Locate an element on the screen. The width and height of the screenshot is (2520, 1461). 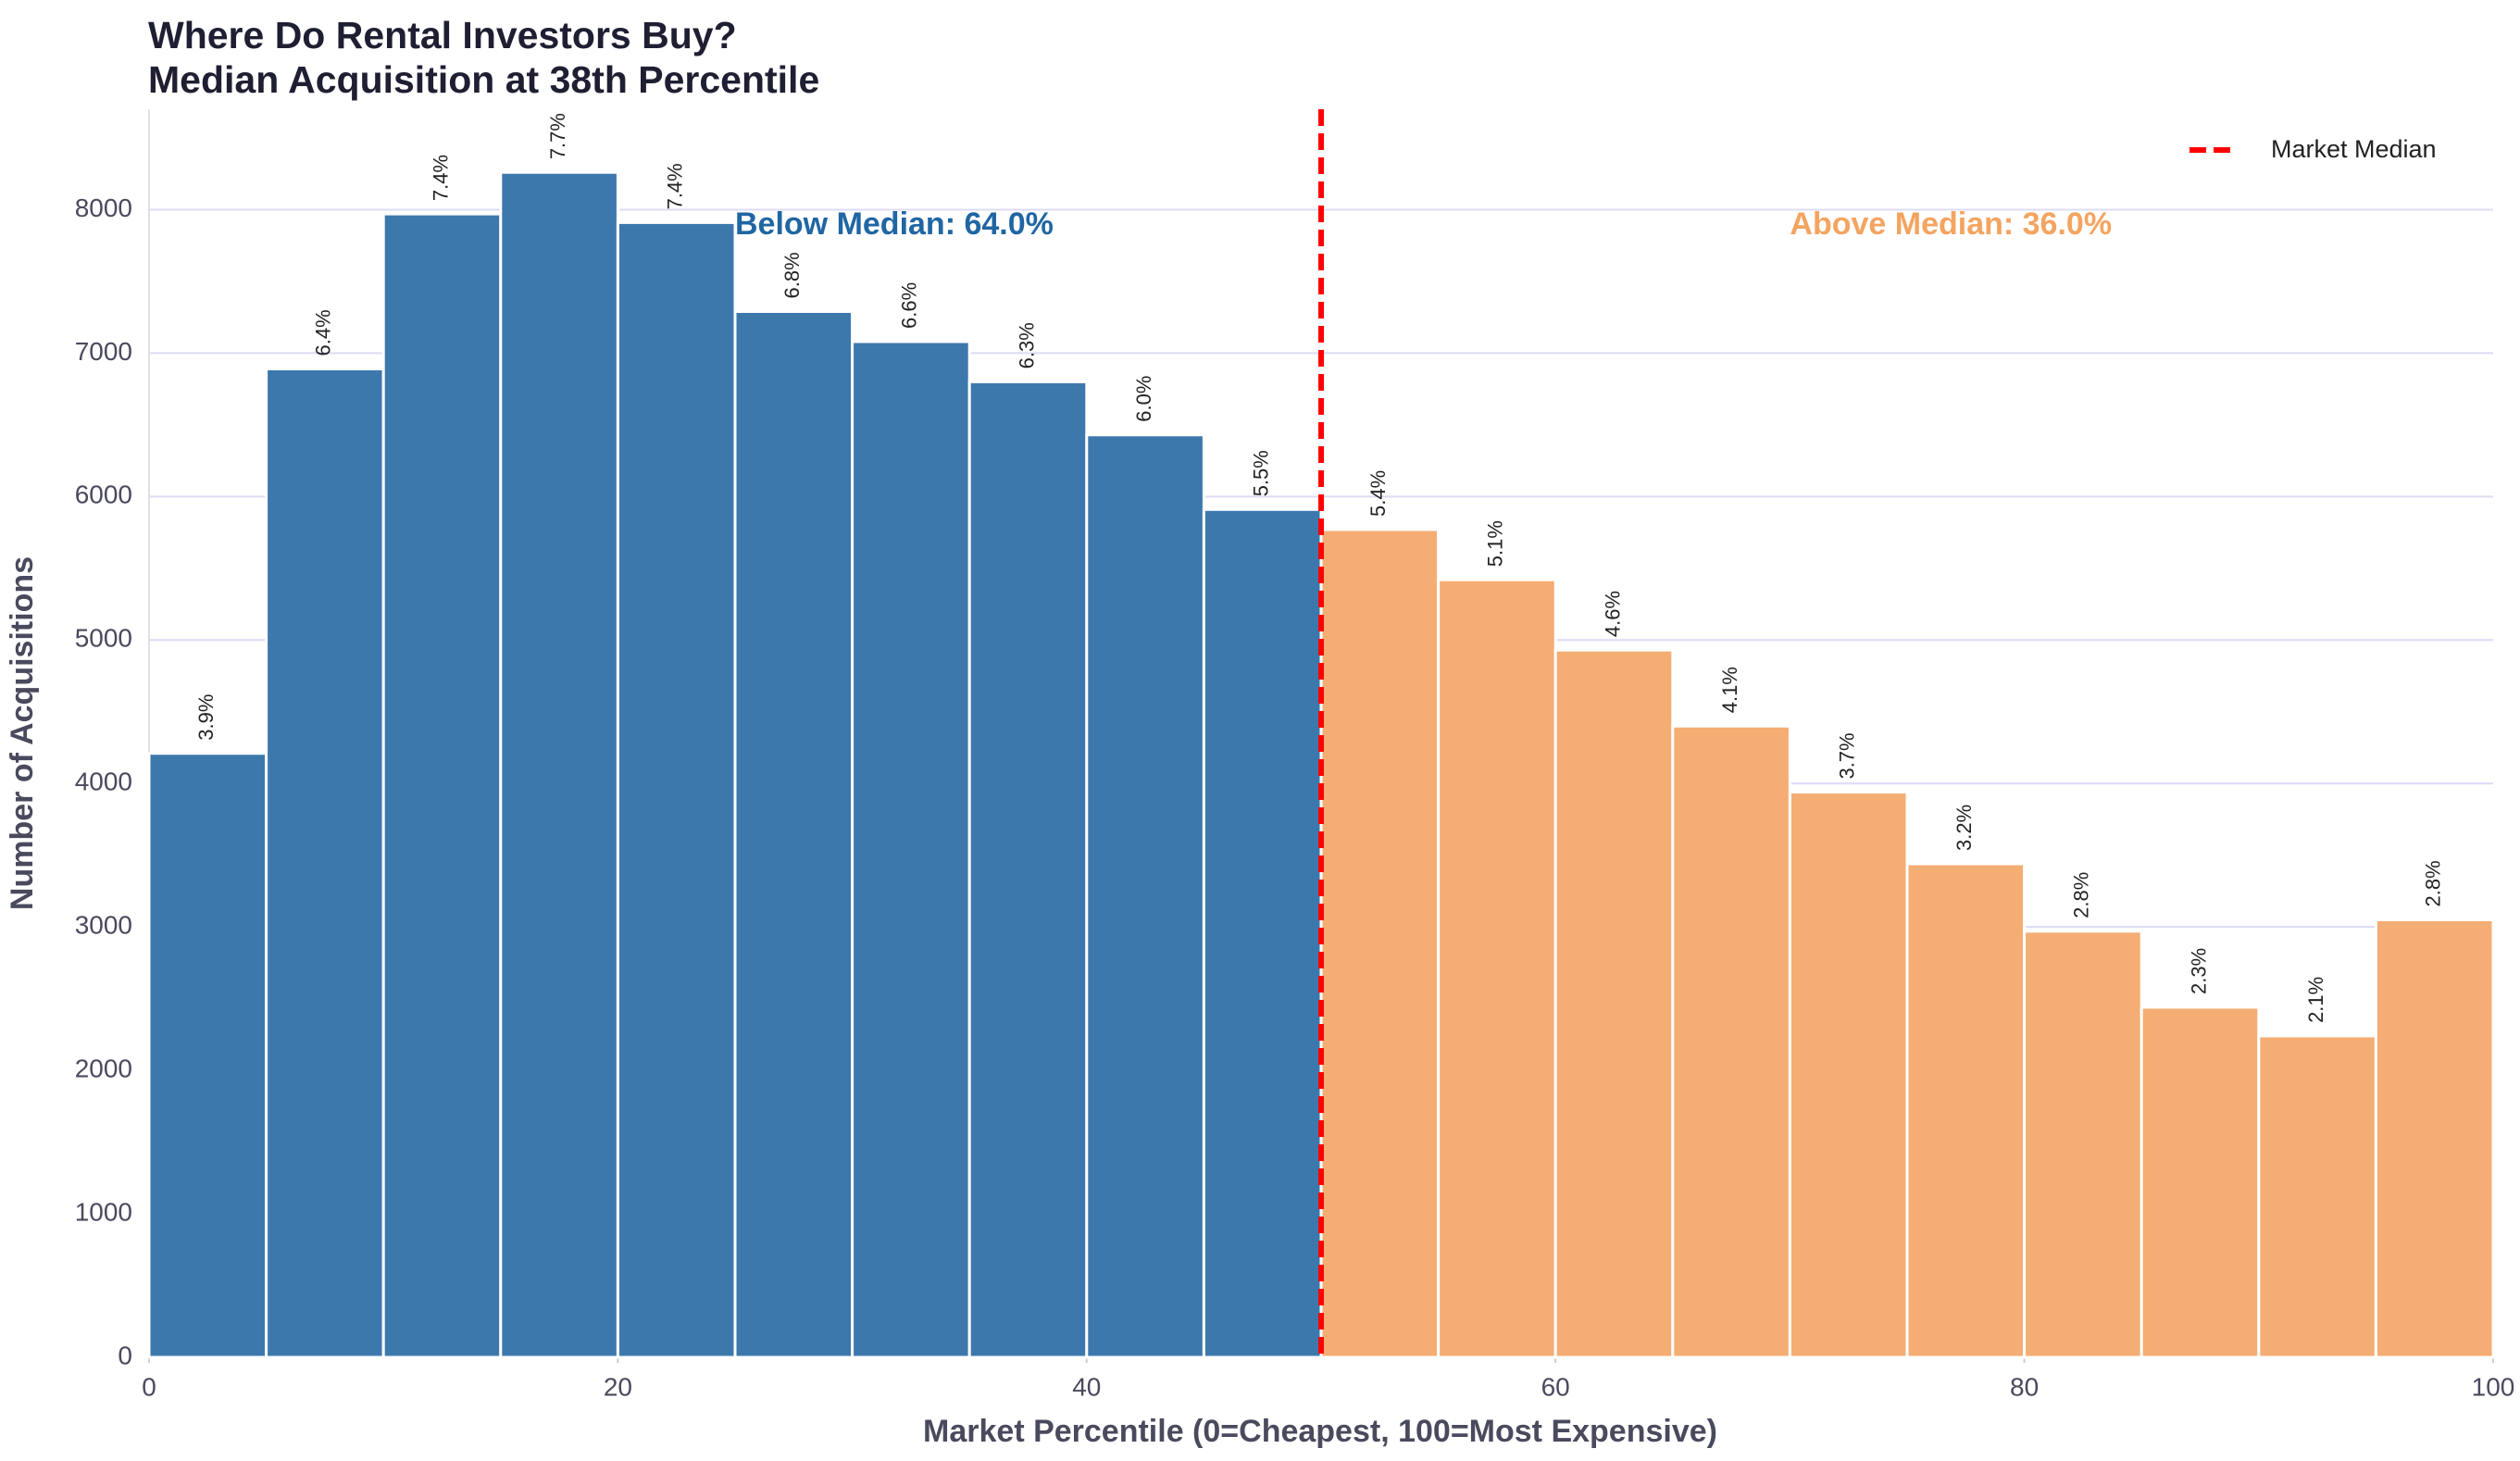
bar-label: 6.4% is located at coordinates (323, 332).